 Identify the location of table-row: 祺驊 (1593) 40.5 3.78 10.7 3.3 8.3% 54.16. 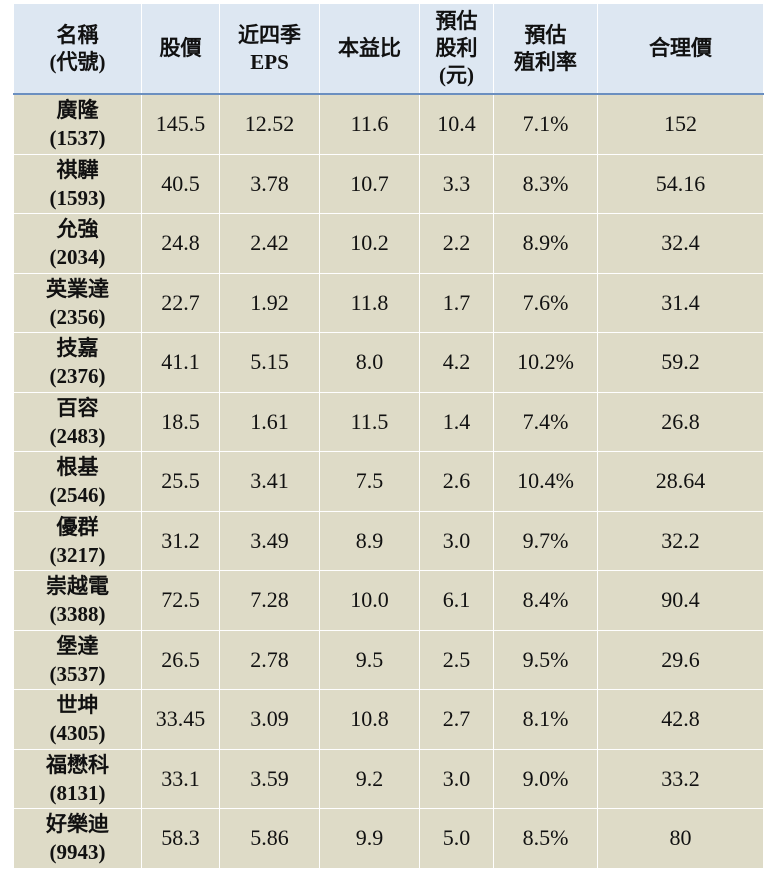
(388, 183).